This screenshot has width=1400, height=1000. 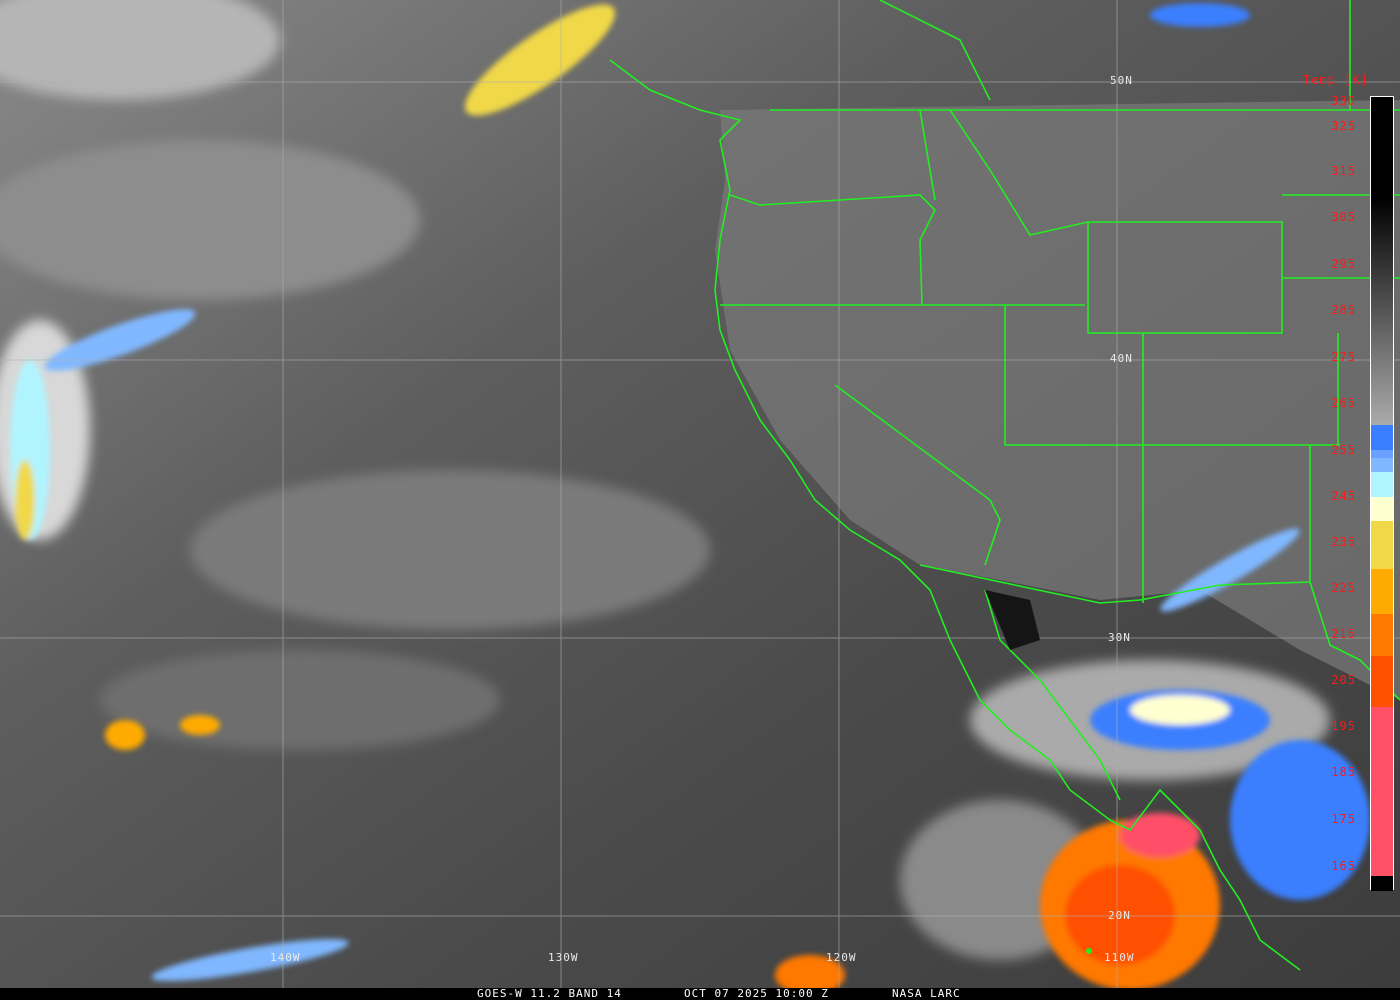 I want to click on colorbar, so click(x=1382, y=493).